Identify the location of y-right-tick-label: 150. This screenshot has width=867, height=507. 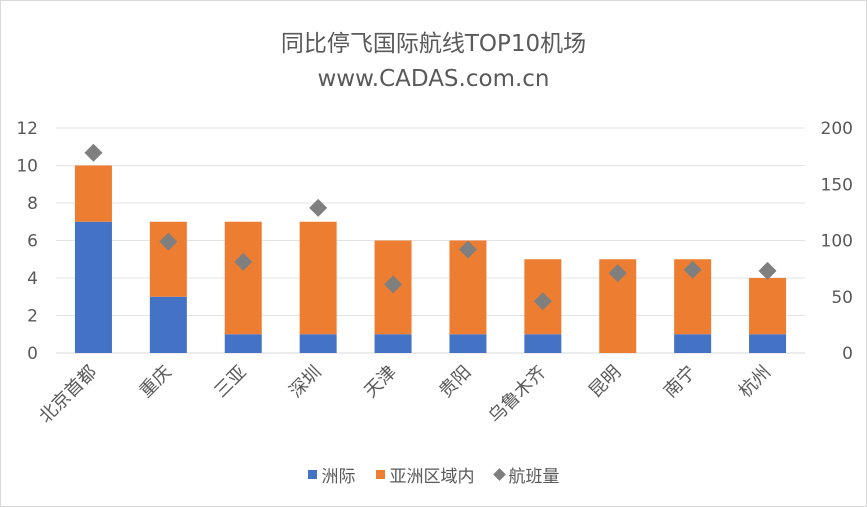
(837, 185).